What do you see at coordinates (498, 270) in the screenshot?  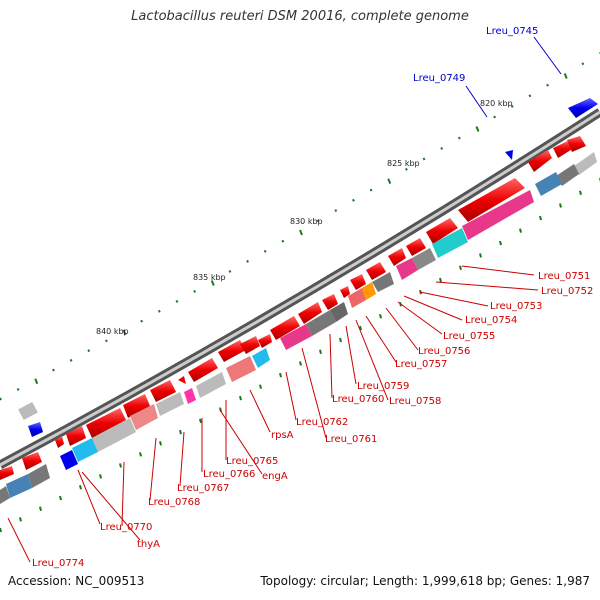 I see `leader-lreu0751` at bounding box center [498, 270].